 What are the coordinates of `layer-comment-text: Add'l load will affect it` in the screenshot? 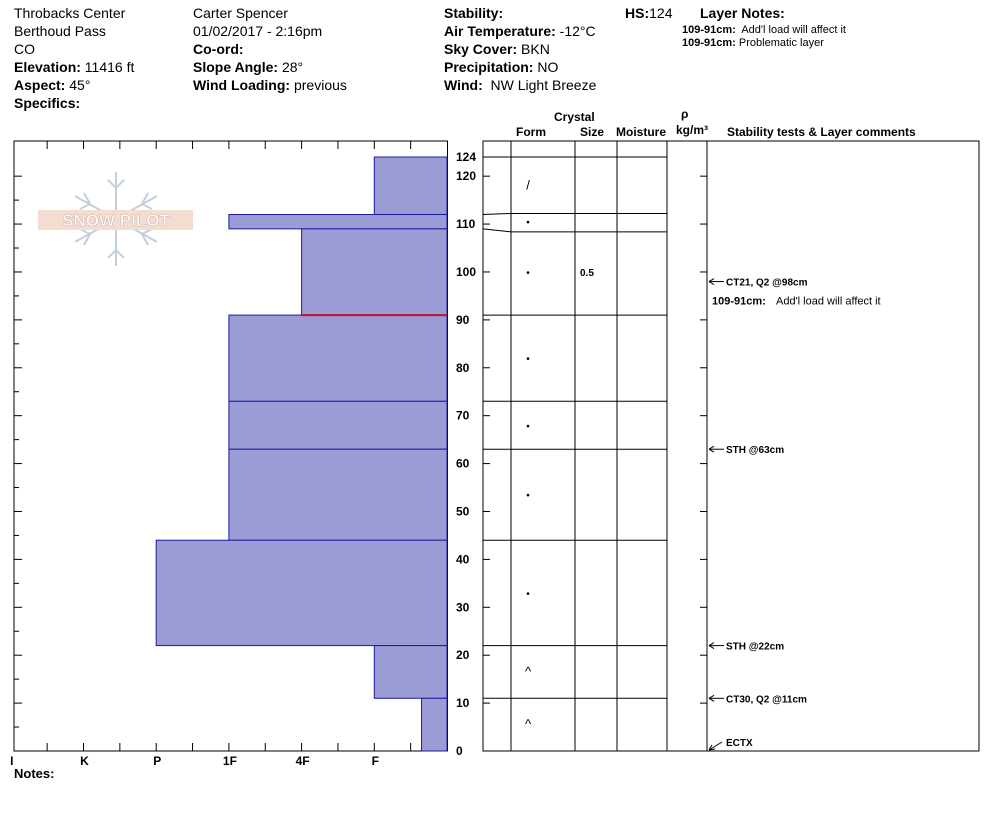 It's located at (828, 302).